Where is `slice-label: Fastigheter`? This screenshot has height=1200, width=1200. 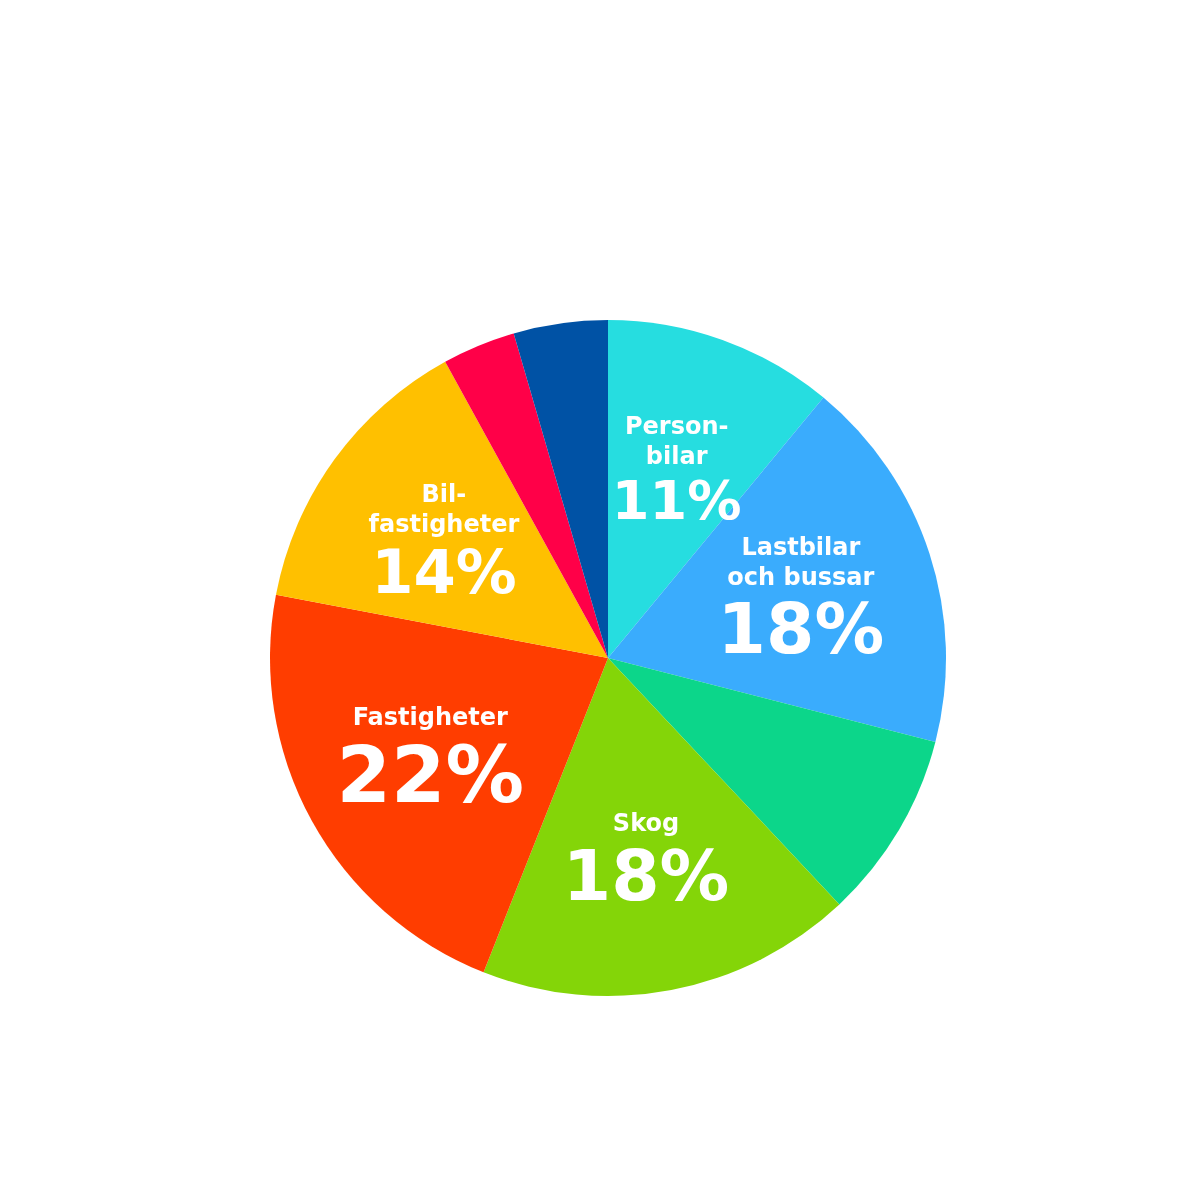
slice-label: Fastigheter is located at coordinates (430, 717).